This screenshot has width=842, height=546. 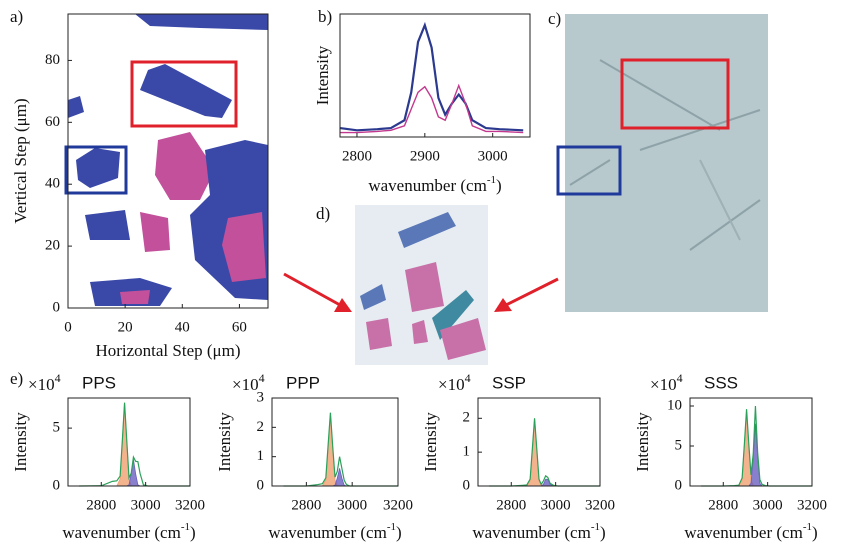 I want to click on arrows, so click(x=421, y=292).